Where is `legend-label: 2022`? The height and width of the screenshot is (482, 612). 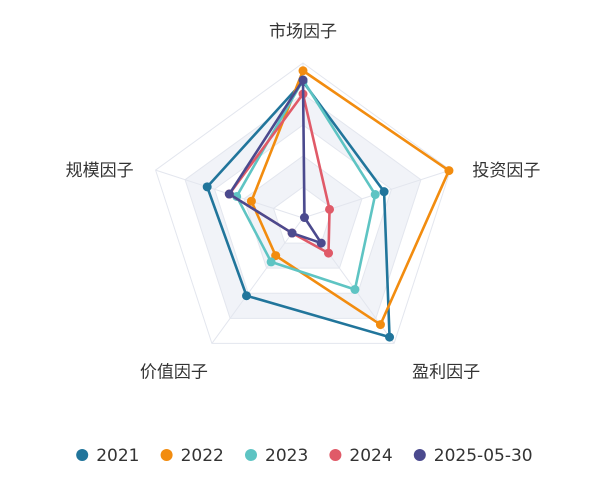 legend-label: 2022 is located at coordinates (202, 456).